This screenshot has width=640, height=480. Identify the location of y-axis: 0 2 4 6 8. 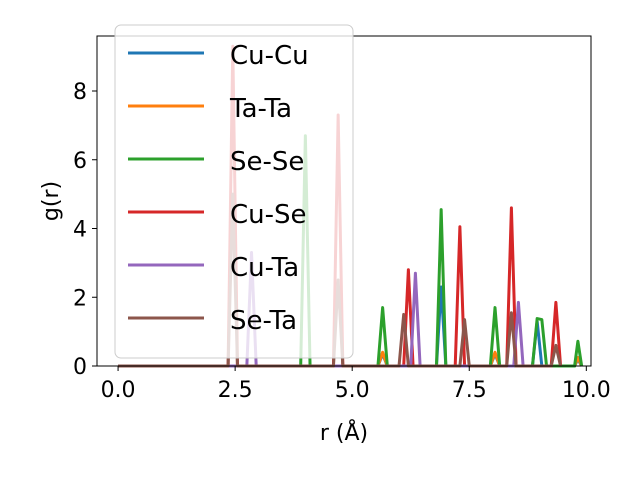
(85, 230).